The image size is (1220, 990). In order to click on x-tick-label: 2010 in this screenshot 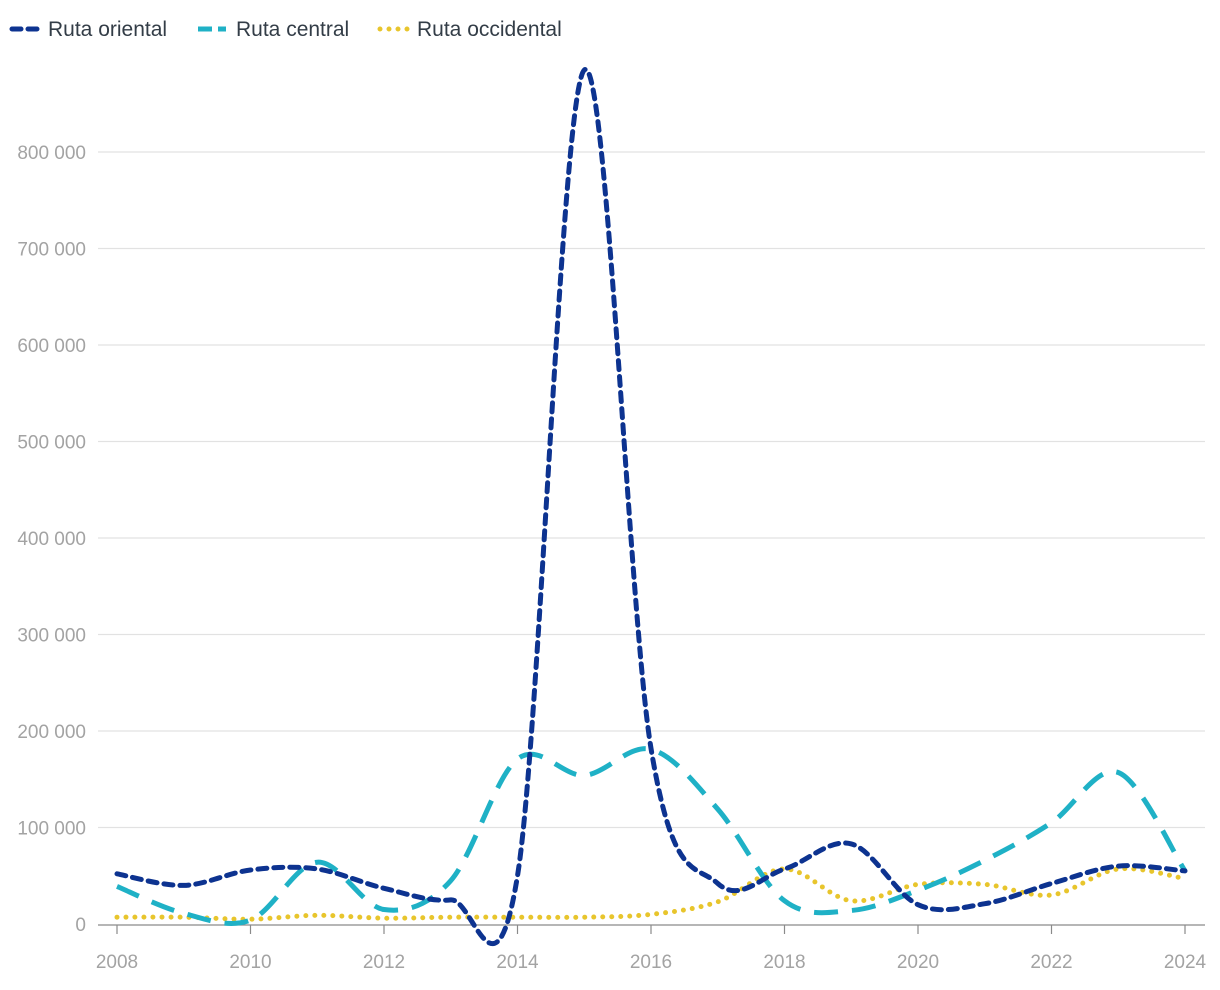, I will do `click(250, 962)`.